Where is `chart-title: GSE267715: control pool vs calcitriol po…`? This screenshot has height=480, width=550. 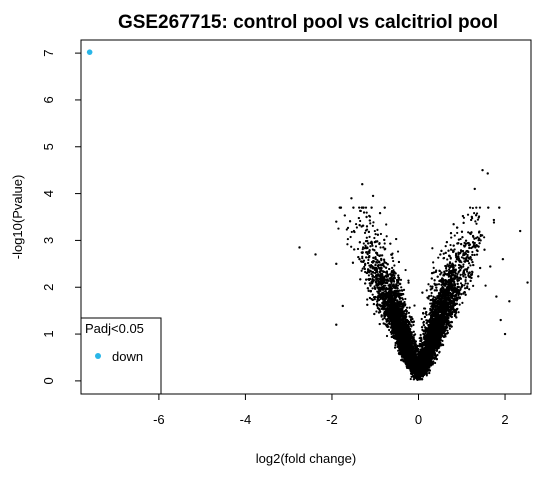 chart-title: GSE267715: control pool vs calcitriol po… is located at coordinates (308, 22).